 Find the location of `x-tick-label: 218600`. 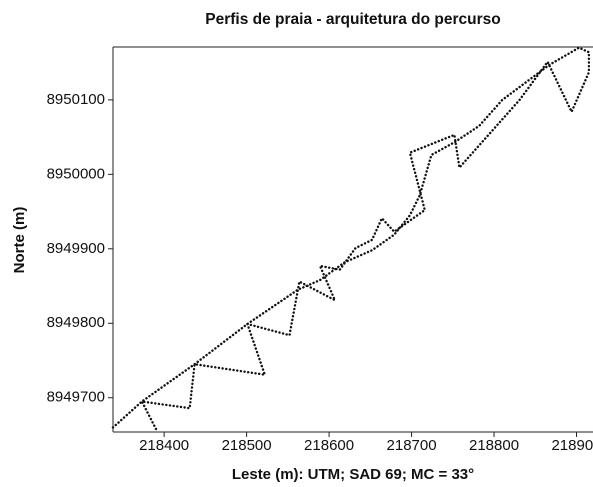

x-tick-label: 218600 is located at coordinates (329, 445).